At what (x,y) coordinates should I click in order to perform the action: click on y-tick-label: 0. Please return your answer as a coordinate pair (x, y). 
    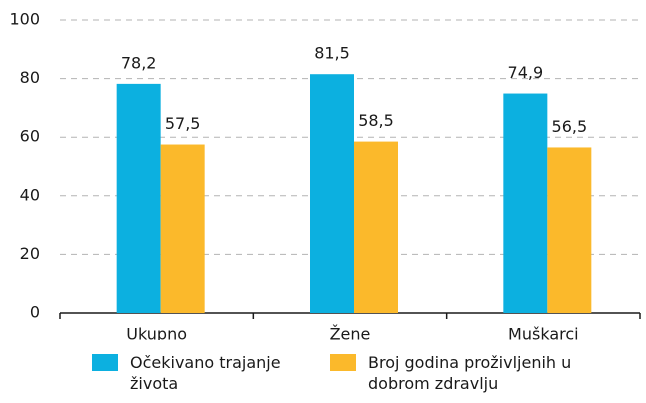
    Looking at the image, I should click on (35, 312).